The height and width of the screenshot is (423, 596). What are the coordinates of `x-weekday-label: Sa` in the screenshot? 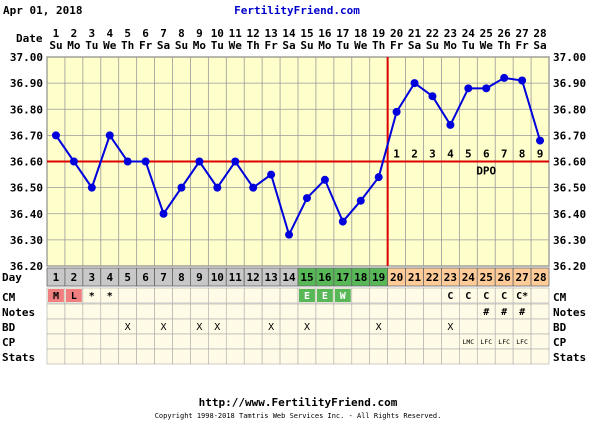 It's located at (288, 45).